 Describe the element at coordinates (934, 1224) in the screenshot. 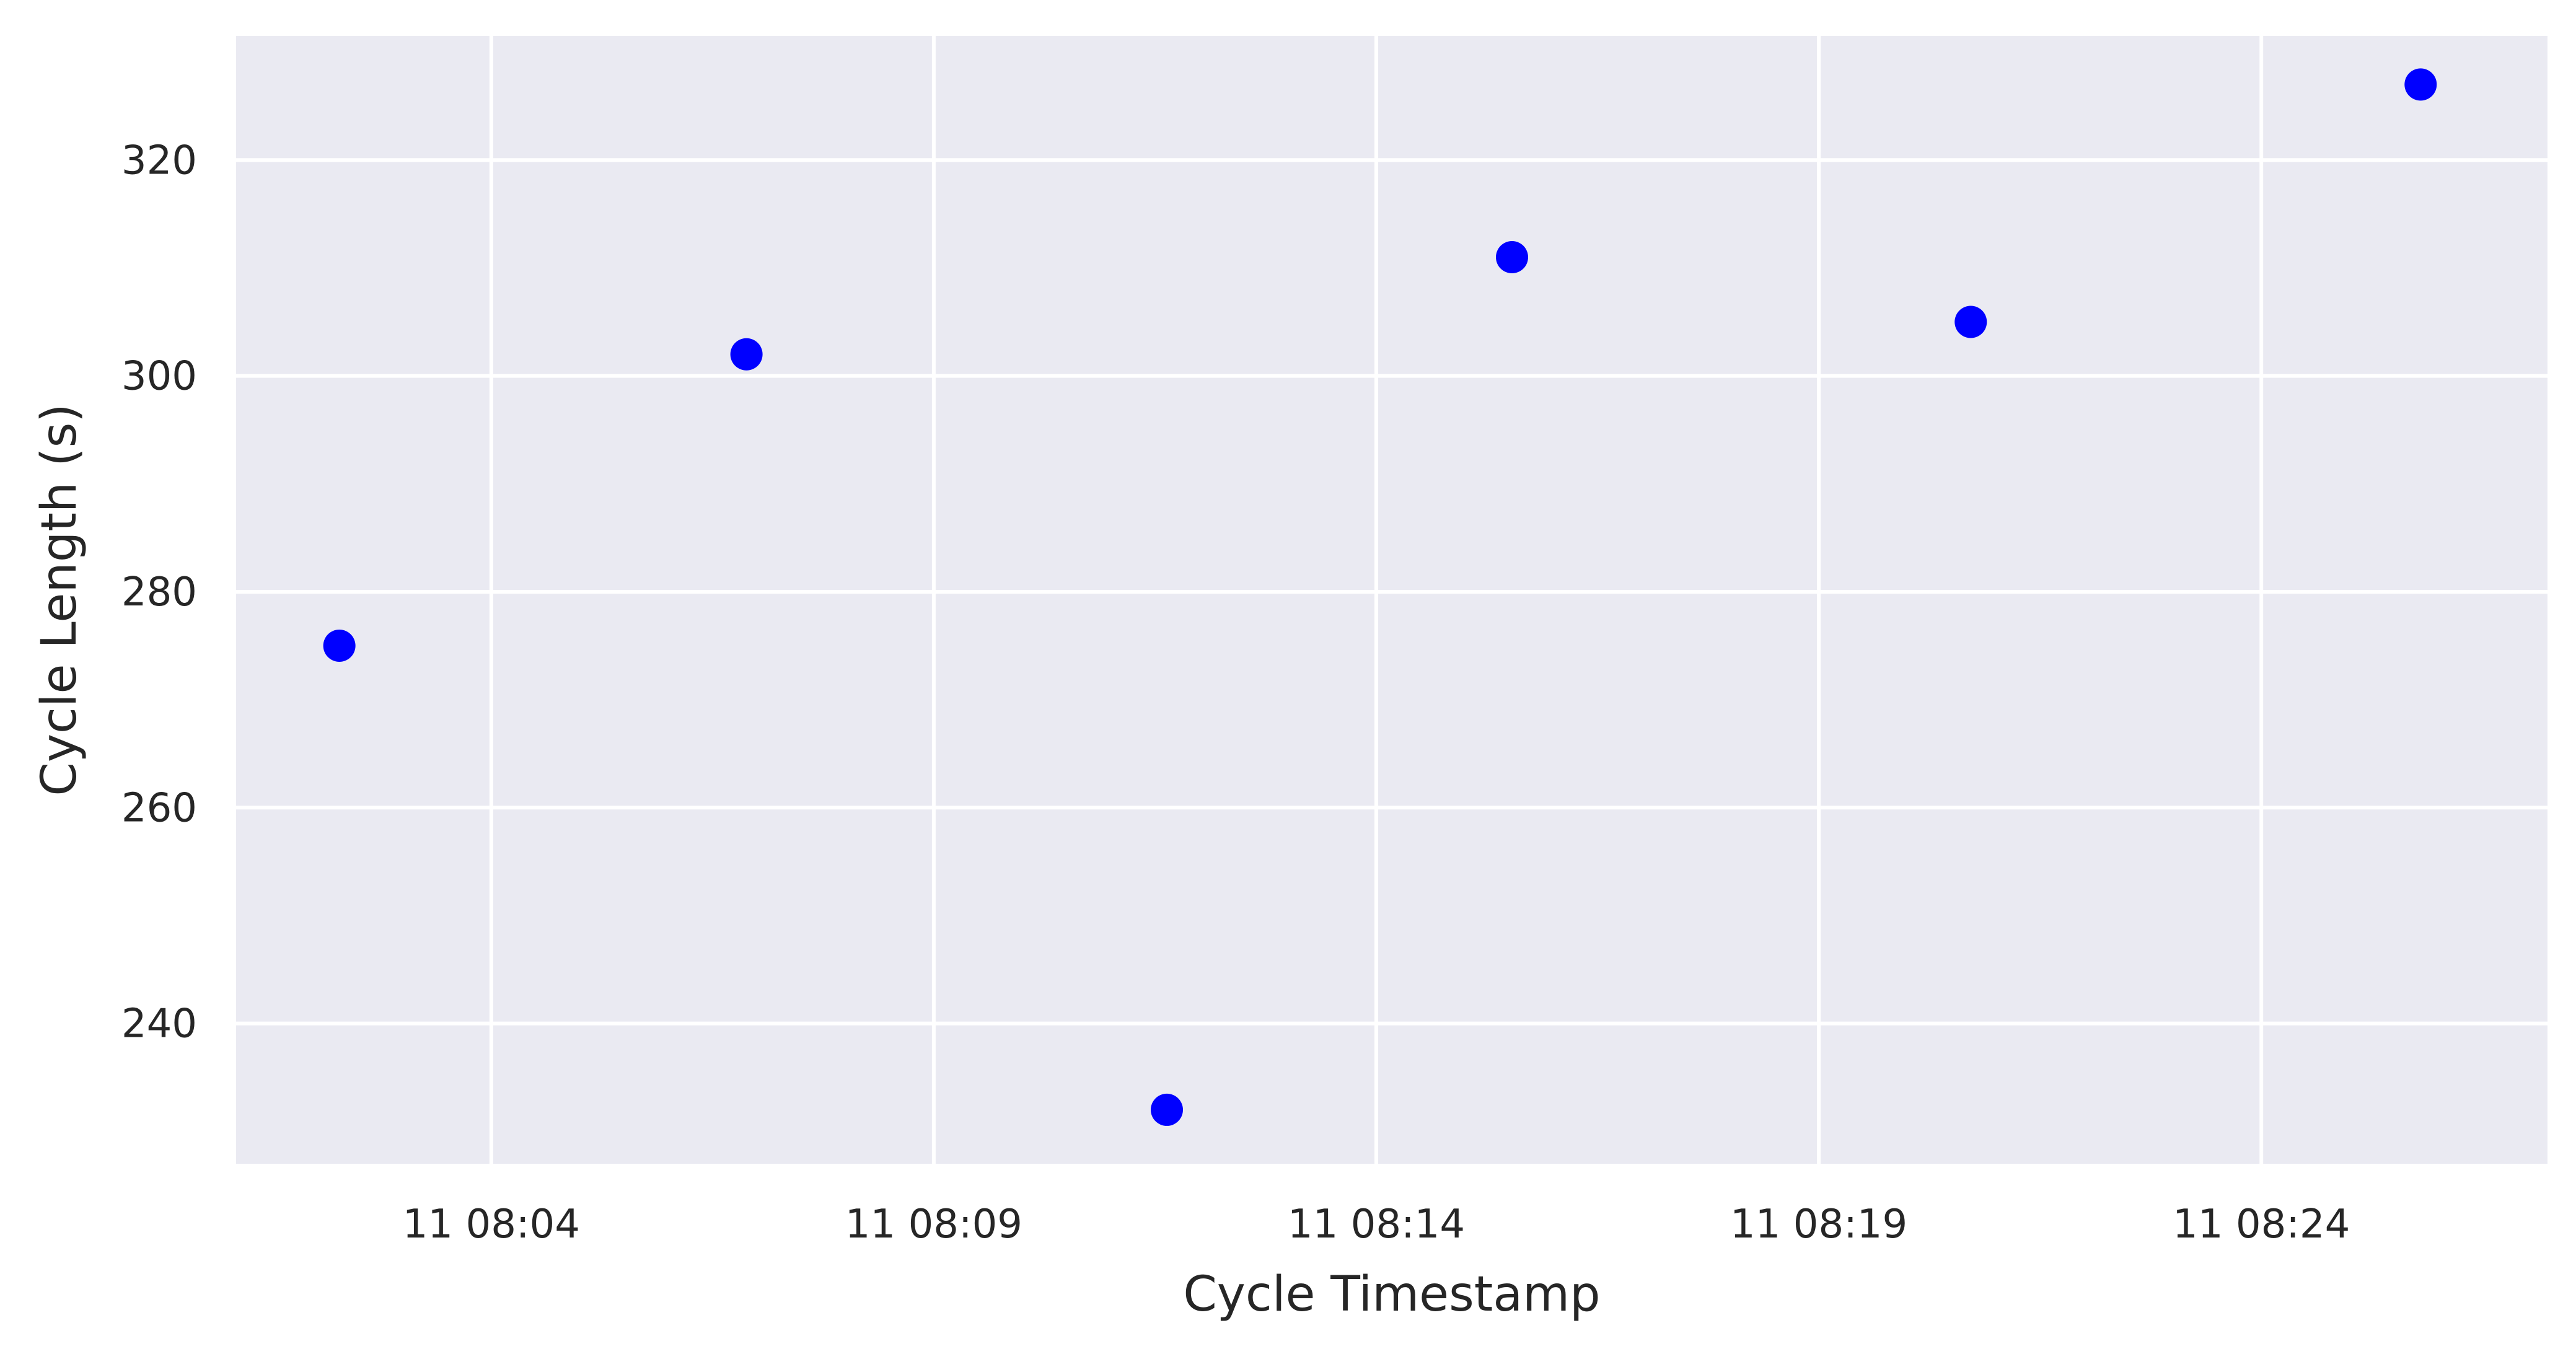

I see `x-tick-label: 11 08:09` at that location.